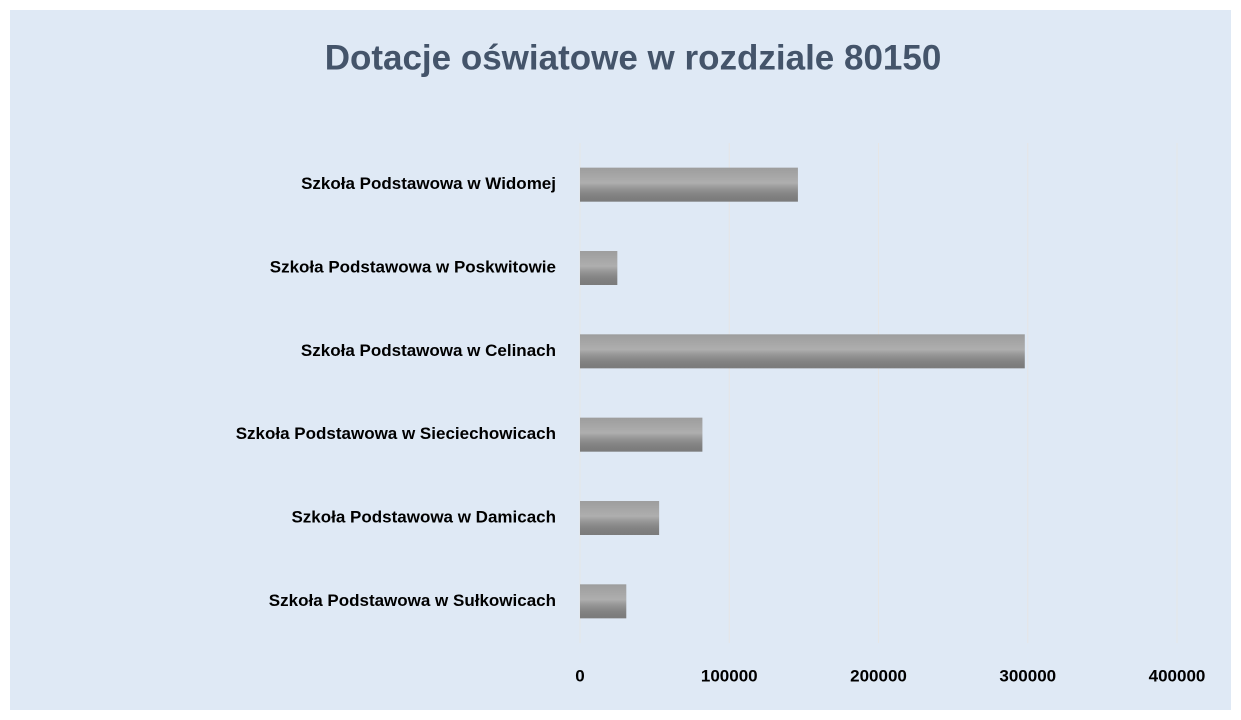 The image size is (1241, 720). I want to click on x-tick-label: 100000, so click(729, 675).